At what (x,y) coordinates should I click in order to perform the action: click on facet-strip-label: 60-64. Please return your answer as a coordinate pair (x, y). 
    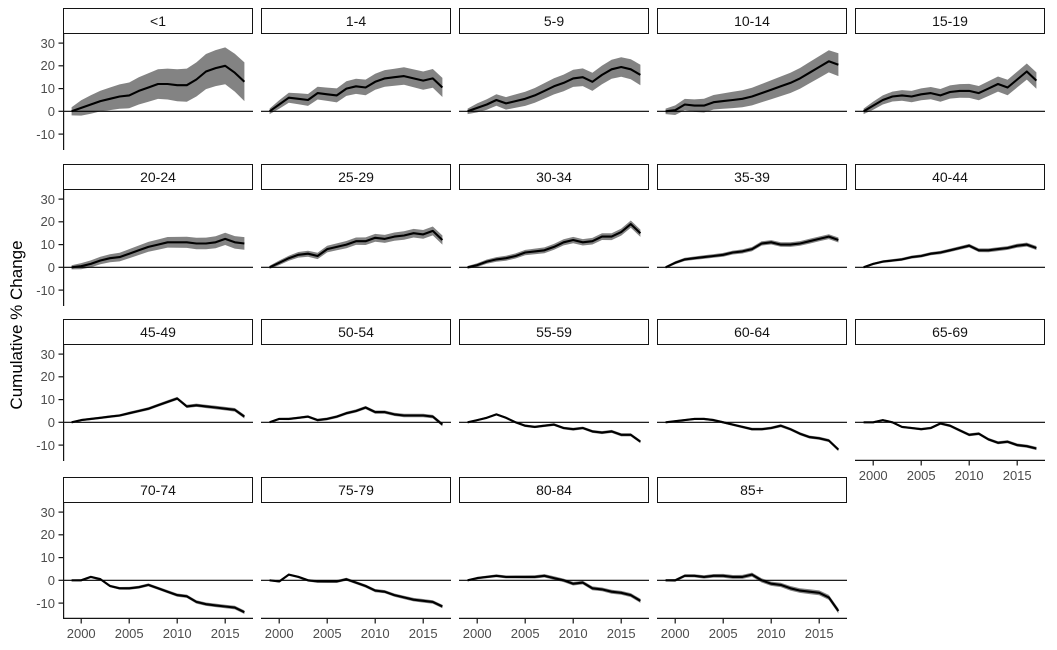
    Looking at the image, I should click on (752, 332).